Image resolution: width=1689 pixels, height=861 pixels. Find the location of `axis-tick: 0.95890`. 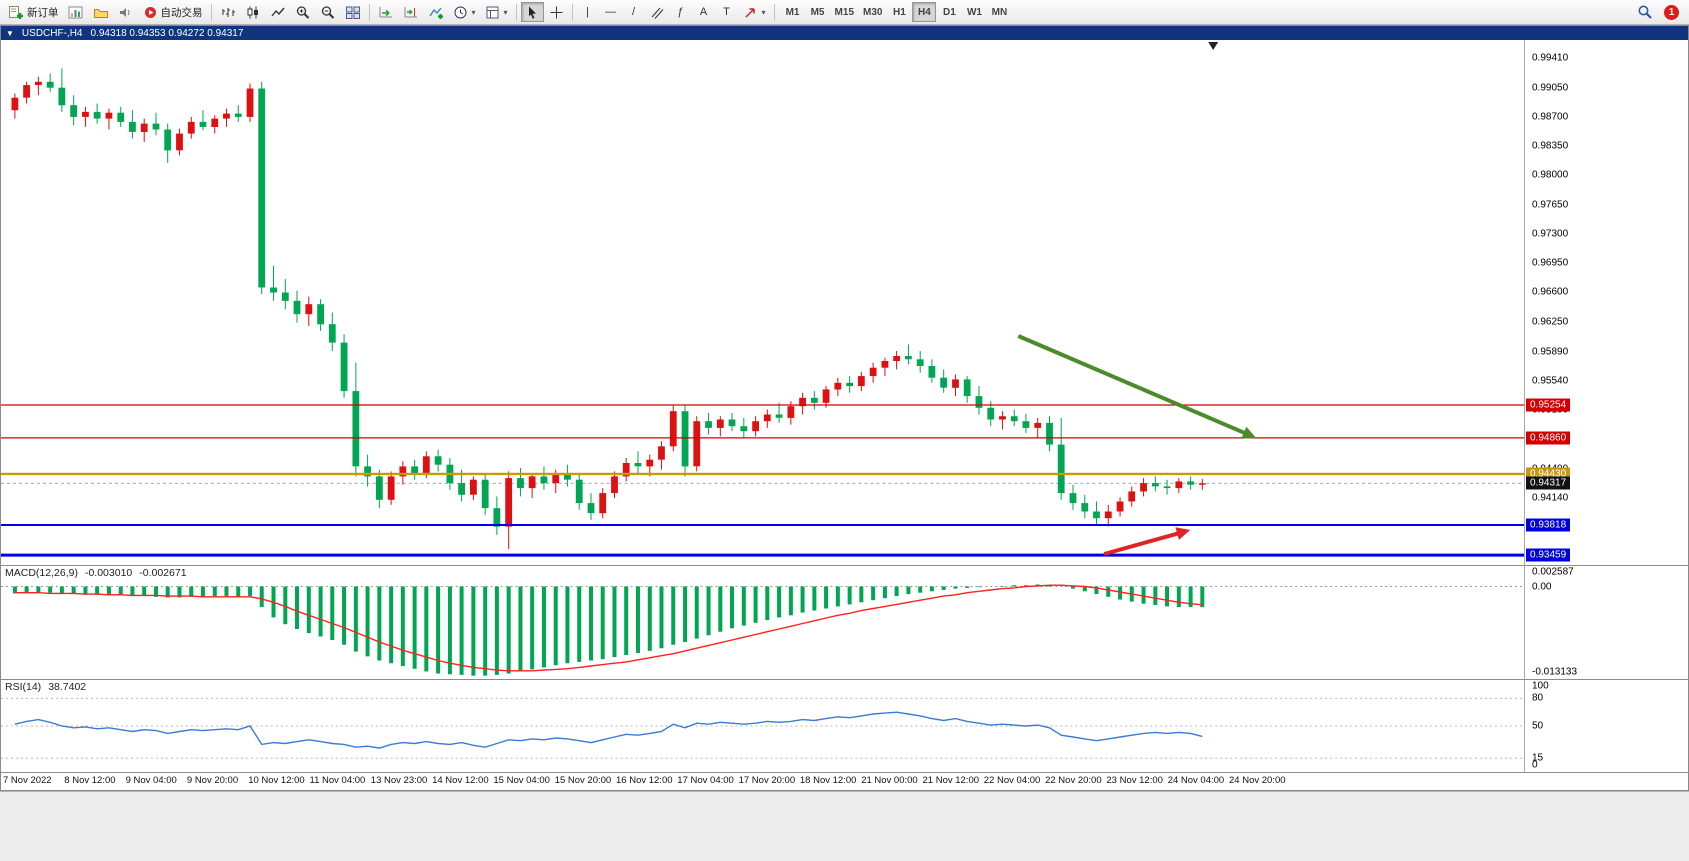

axis-tick: 0.95890 is located at coordinates (1550, 352).